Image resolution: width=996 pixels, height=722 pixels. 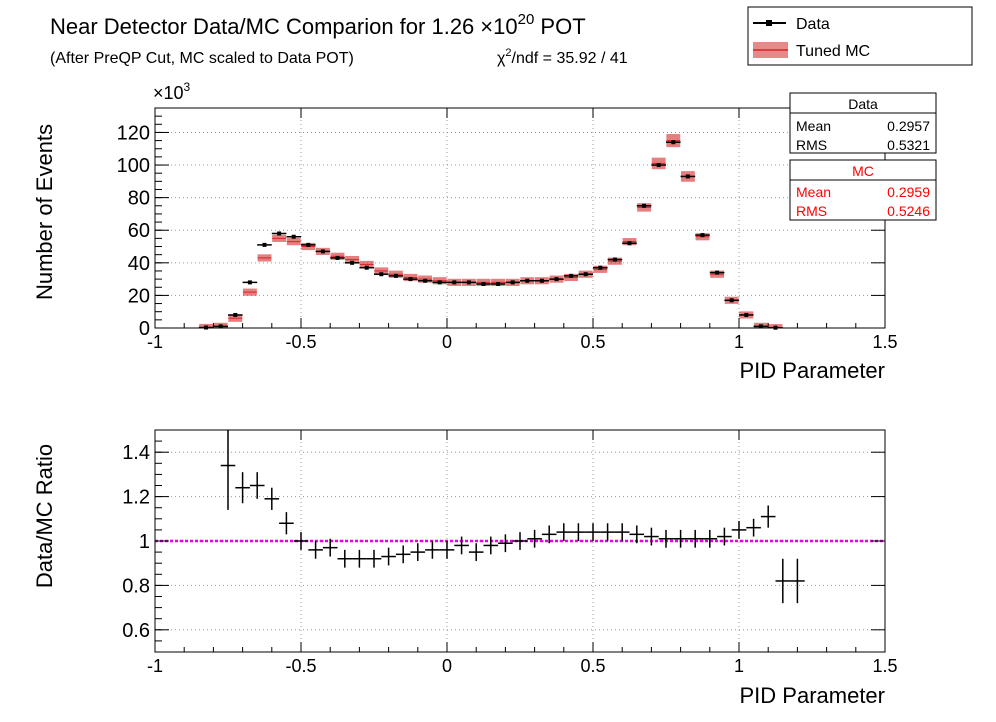 I want to click on legend-data-label: Data, so click(x=813, y=24).